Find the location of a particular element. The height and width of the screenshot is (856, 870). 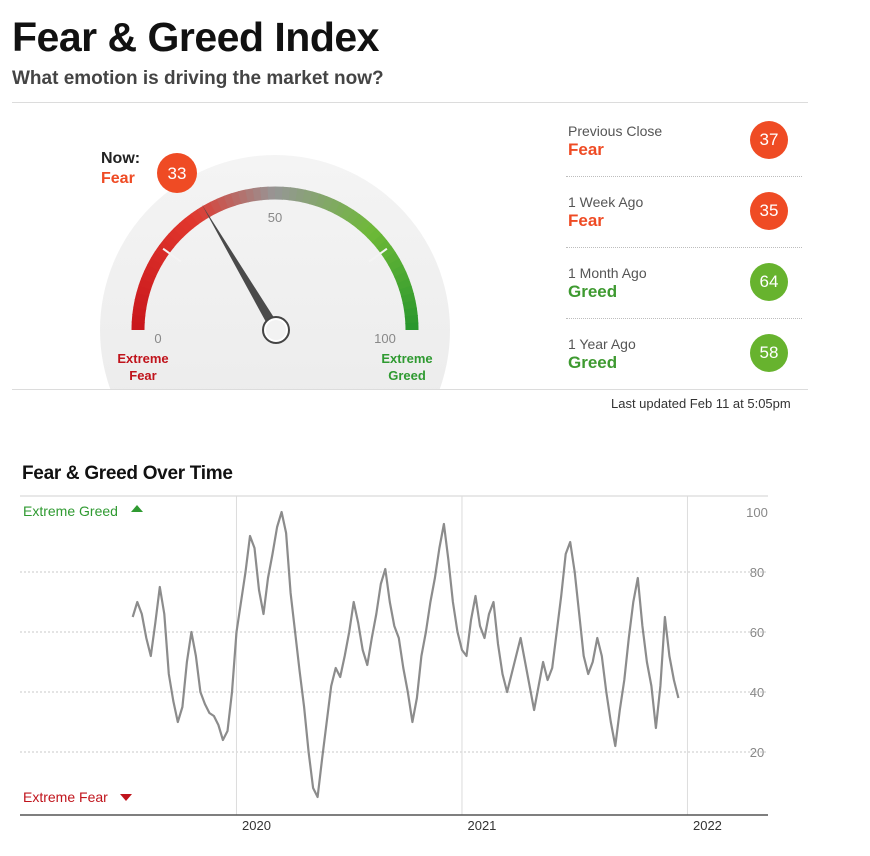

chart-y-tick-label: 20 is located at coordinates (757, 752).